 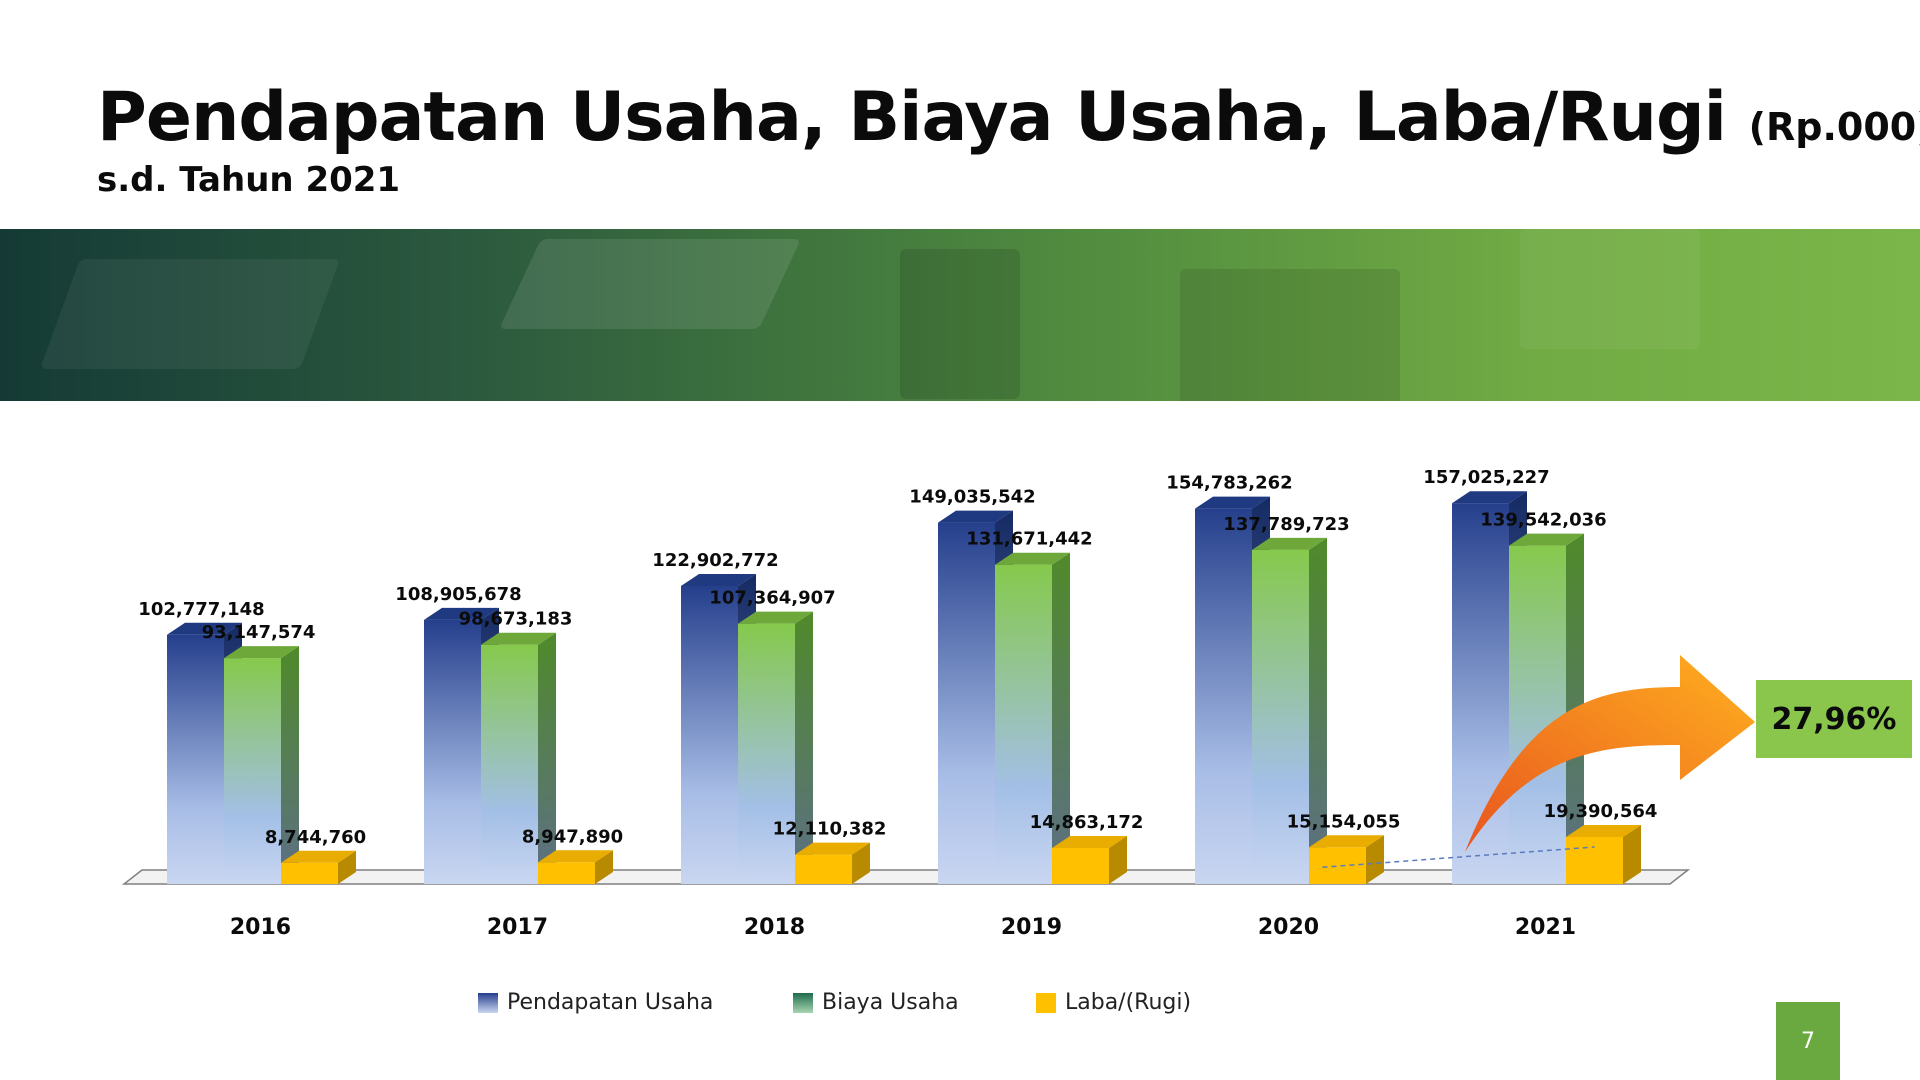 What do you see at coordinates (1543, 520) in the screenshot?
I see `data-label-cost-2021: 139,542,036` at bounding box center [1543, 520].